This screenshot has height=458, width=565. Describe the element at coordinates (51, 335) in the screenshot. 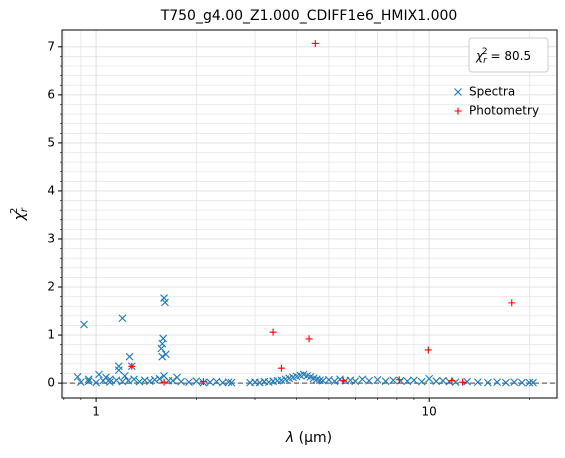

I see `y-tick-label: 1` at that location.